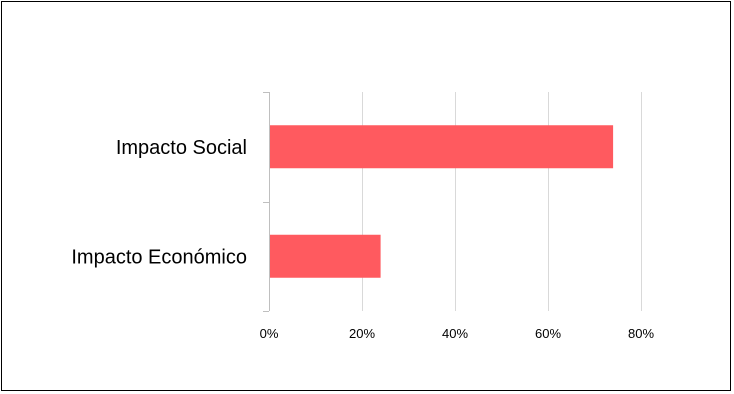 This screenshot has width=734, height=394. What do you see at coordinates (641, 333) in the screenshot?
I see `x-tick-label-4: 80%` at bounding box center [641, 333].